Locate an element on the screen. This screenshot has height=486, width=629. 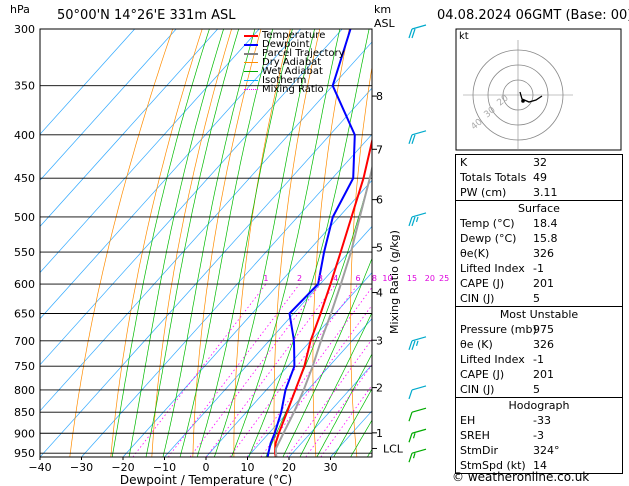
km-tick-label: 6 is located at coordinates (379, 200).